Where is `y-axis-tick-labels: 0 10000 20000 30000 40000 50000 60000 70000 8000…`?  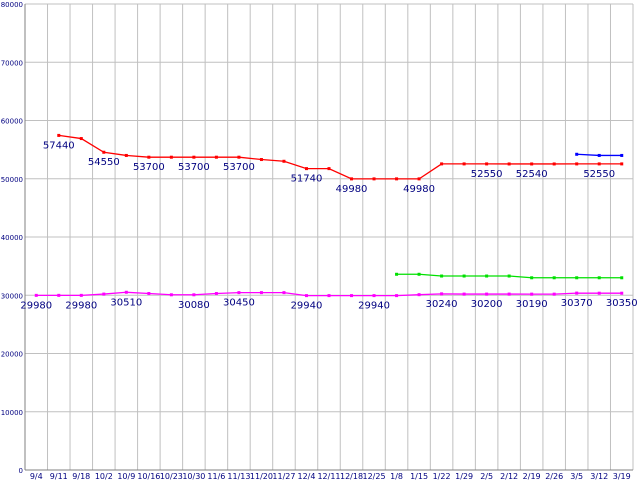
y-axis-tick-labels: 0 10000 20000 30000 40000 50000 60000 70000 8000… is located at coordinates (12, 238).